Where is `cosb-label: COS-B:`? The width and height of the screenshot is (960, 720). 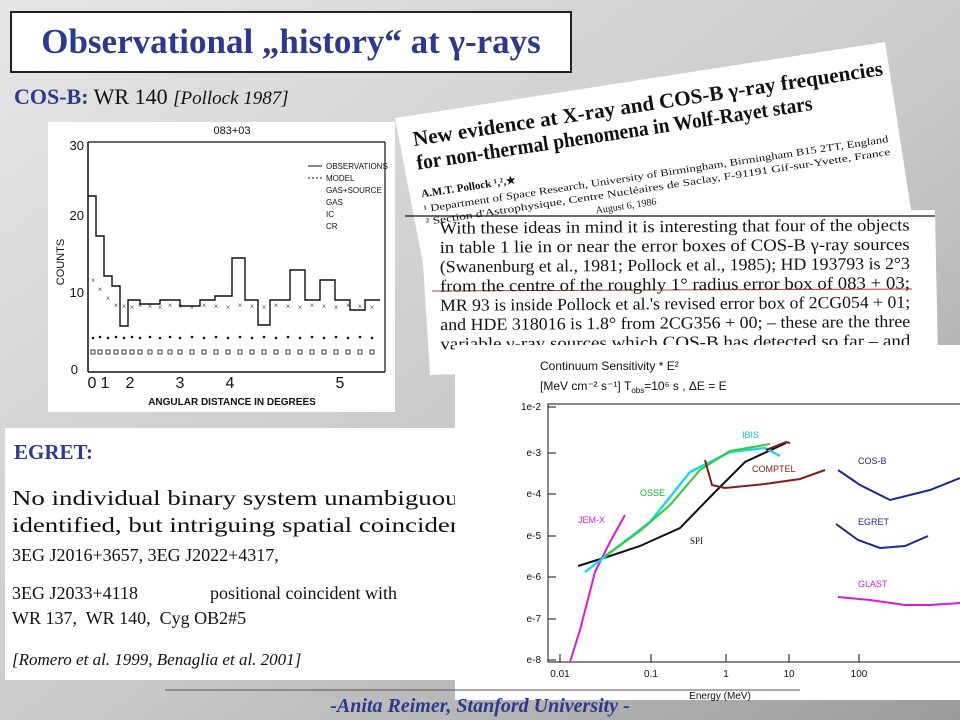 cosb-label: COS-B: is located at coordinates (51, 96).